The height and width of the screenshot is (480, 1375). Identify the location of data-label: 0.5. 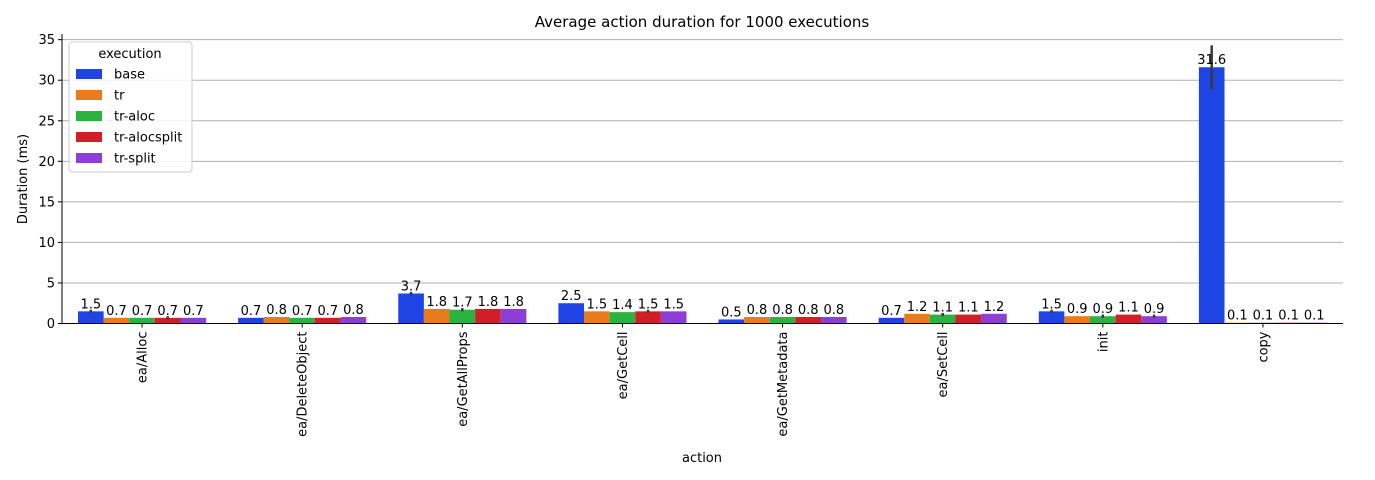
(731, 312).